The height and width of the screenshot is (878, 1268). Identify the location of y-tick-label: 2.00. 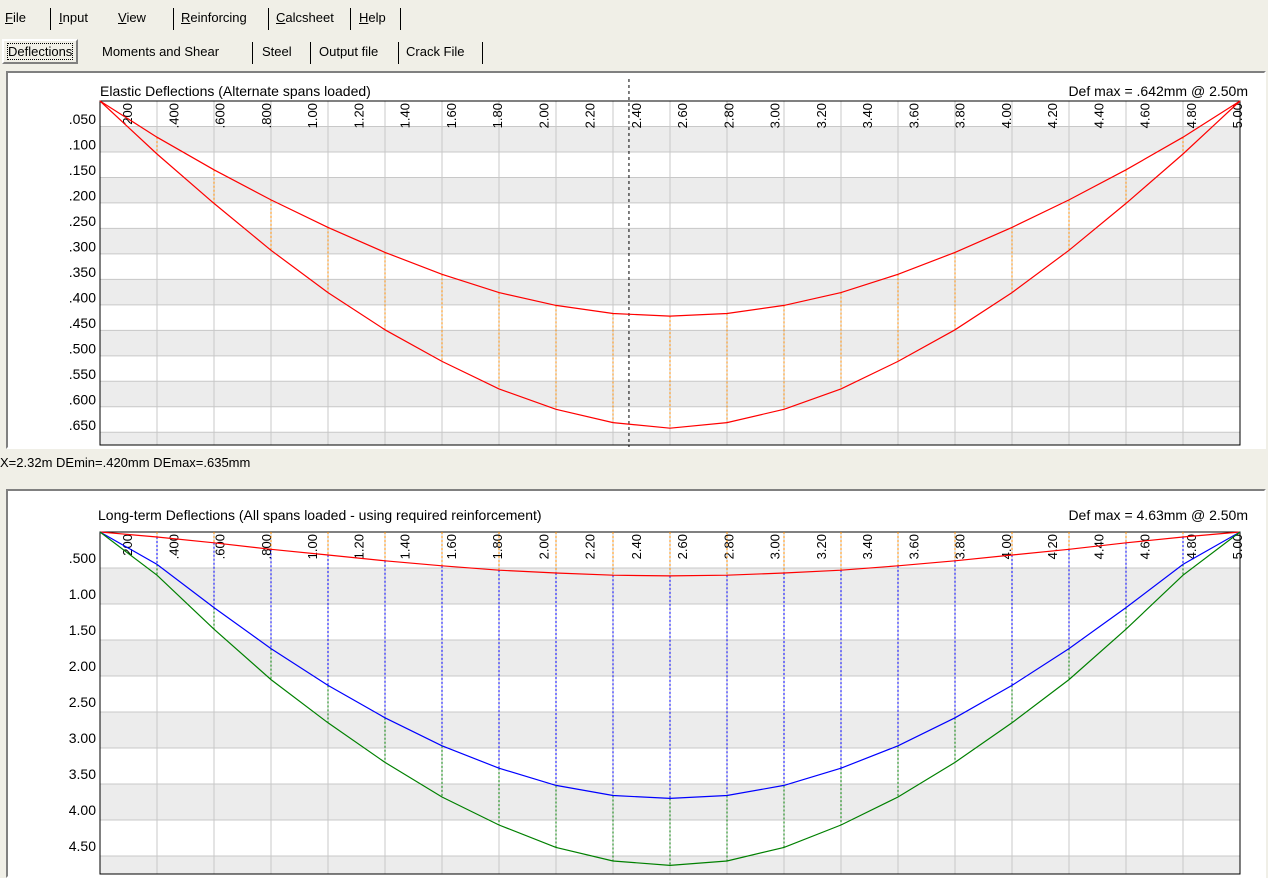
(82, 666).